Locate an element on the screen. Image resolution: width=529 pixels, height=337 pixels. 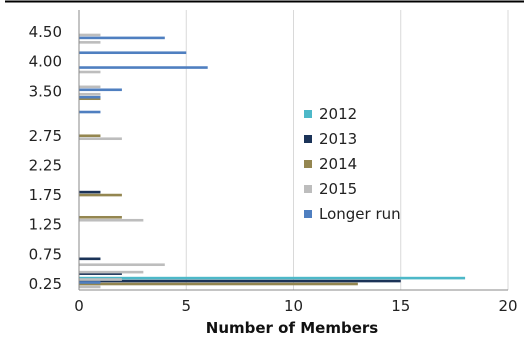
y-tick-label: 1.75 is located at coordinates (45, 195).